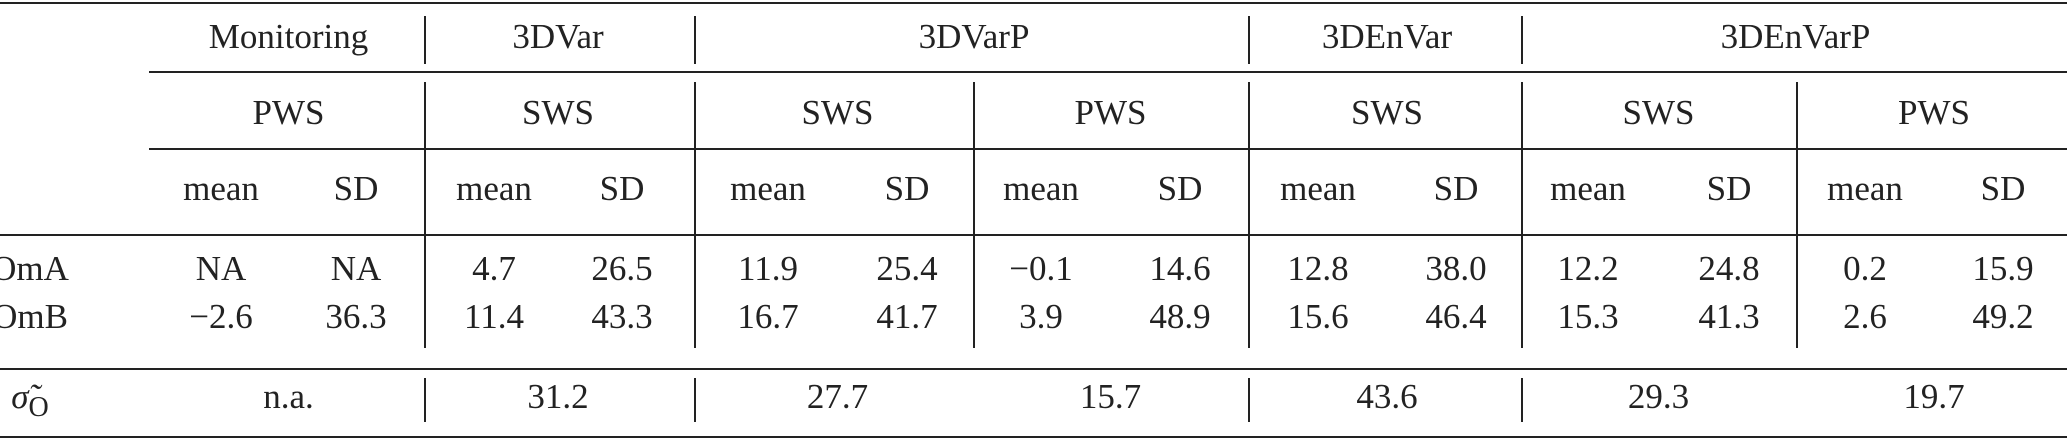 This screenshot has height=444, width=2067. Describe the element at coordinates (906, 268) in the screenshot. I see `cell: 25.4` at that location.